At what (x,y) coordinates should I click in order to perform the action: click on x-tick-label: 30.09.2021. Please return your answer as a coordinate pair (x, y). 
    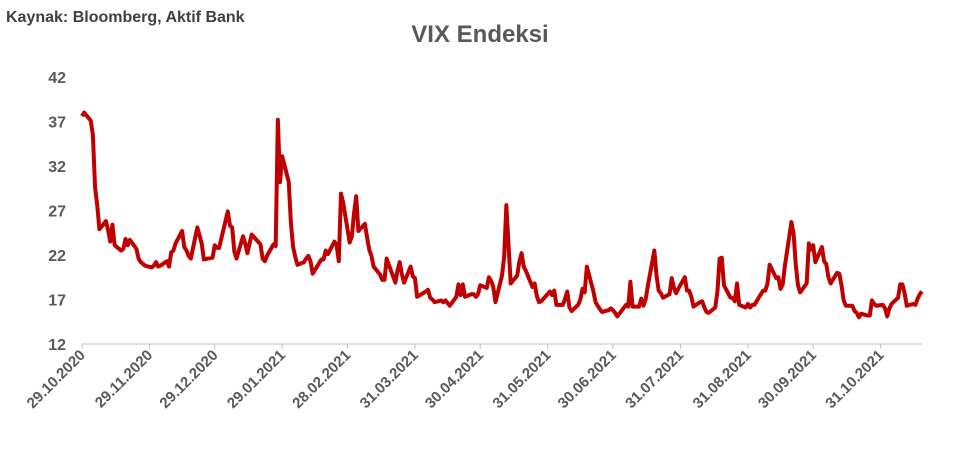
    Looking at the image, I should click on (787, 379).